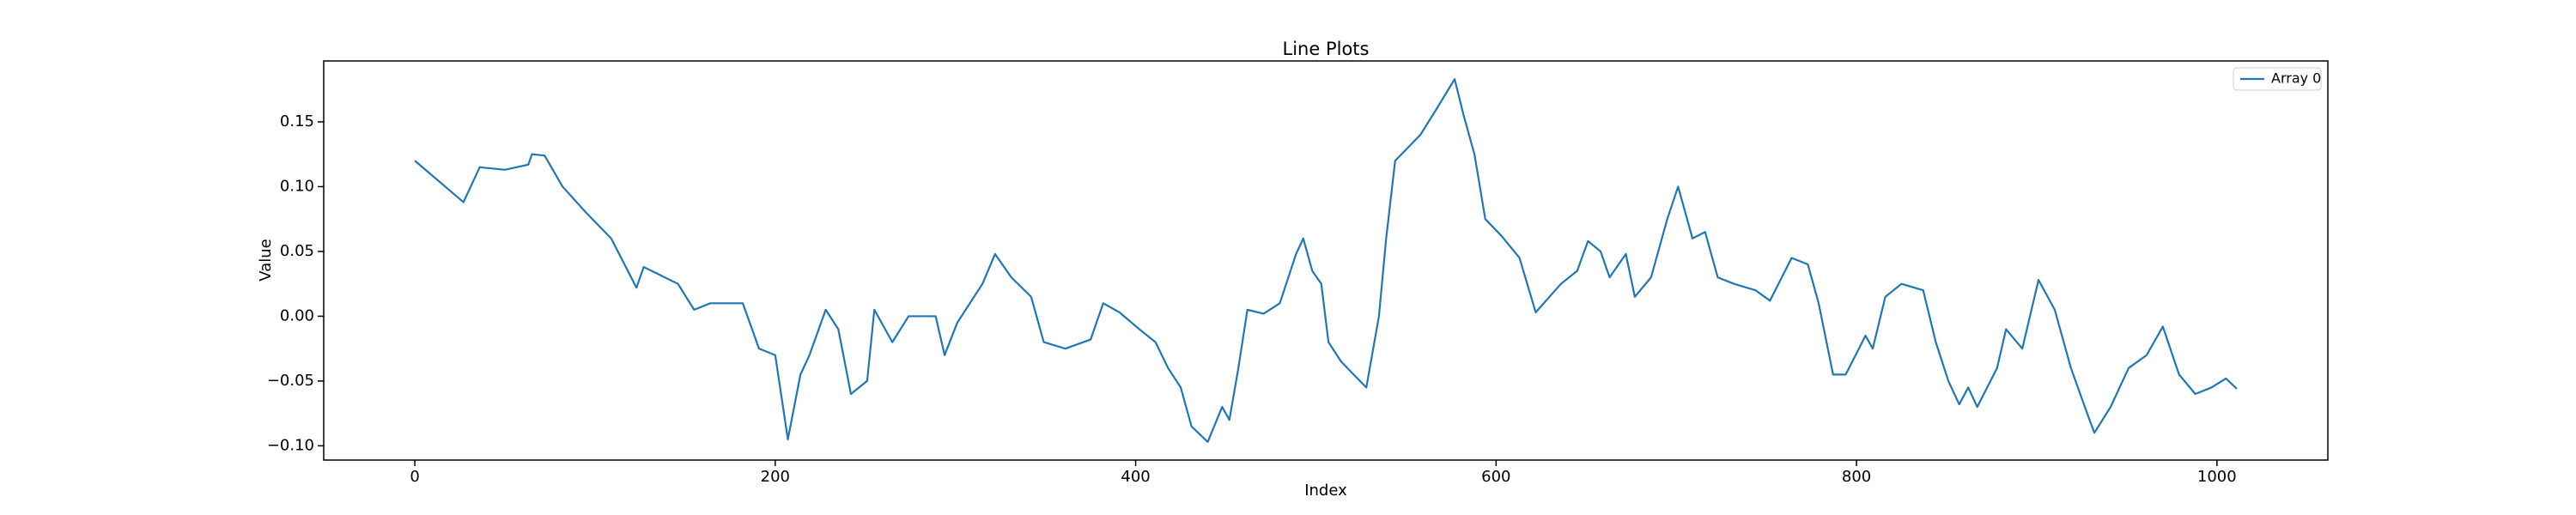  Describe the element at coordinates (297, 186) in the screenshot. I see `y-tick-label: 0.10` at that location.